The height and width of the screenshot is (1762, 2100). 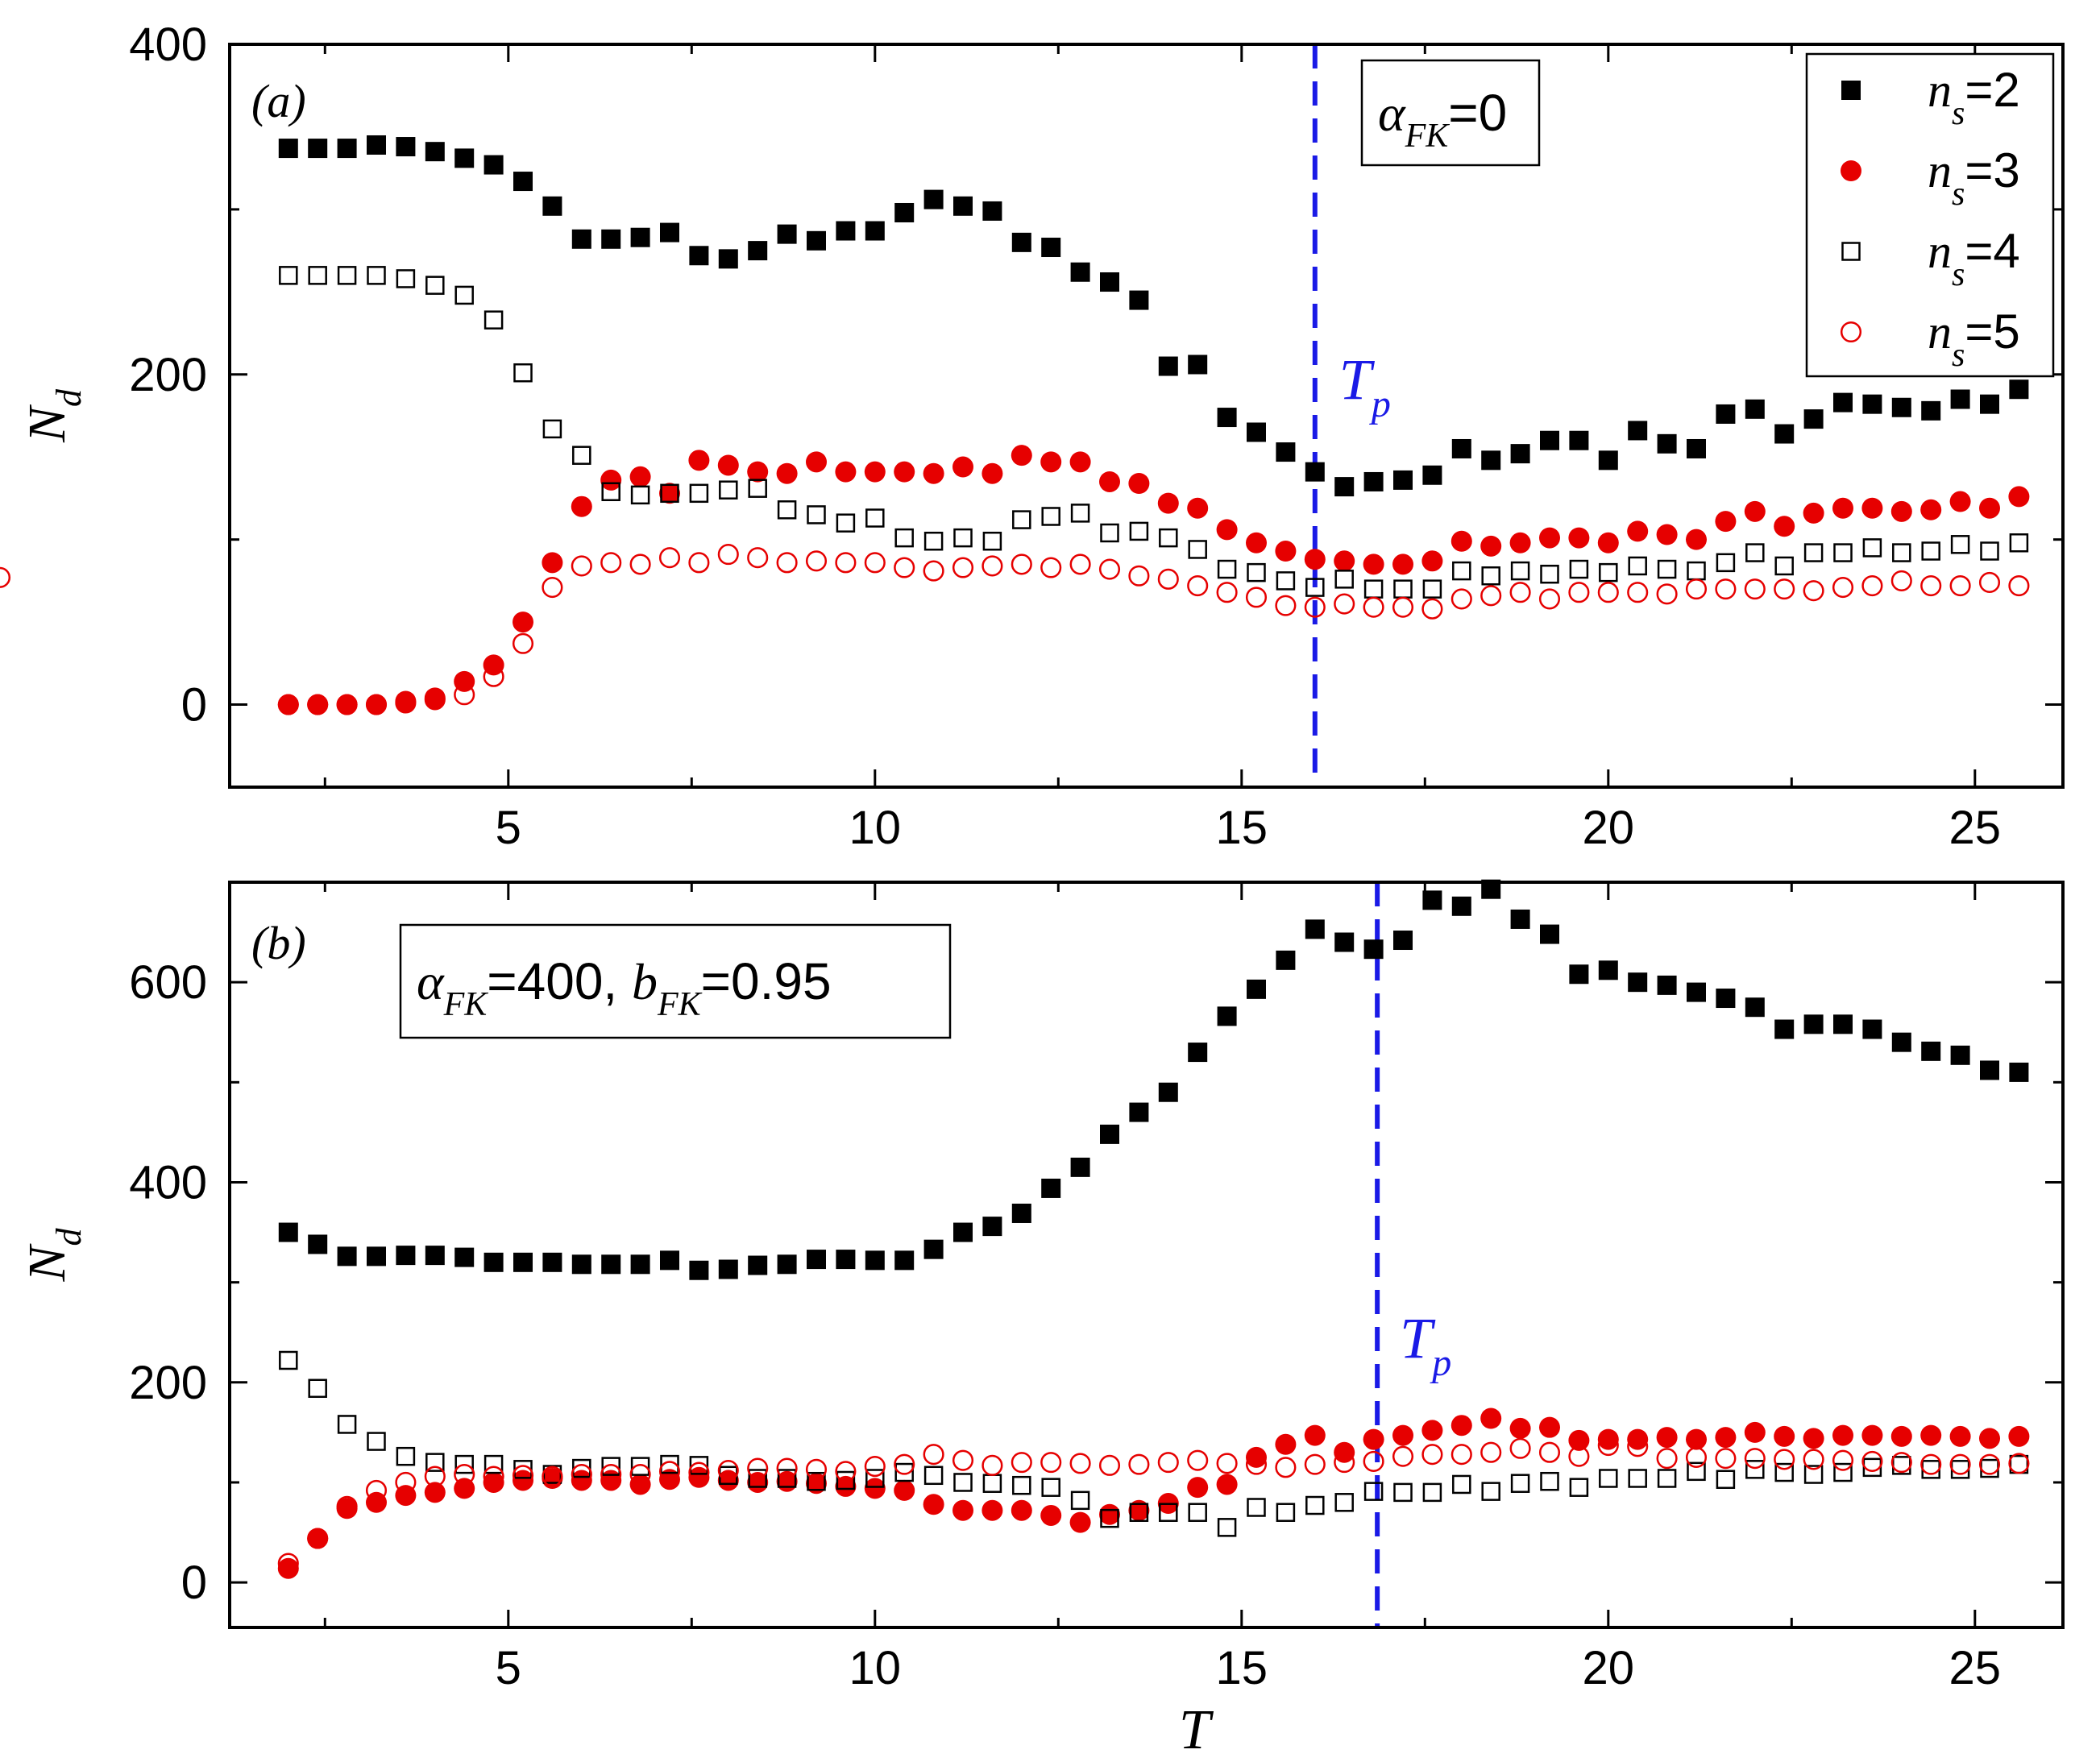 What do you see at coordinates (680, 1004) in the screenshot?
I see `annotation-sub2-b: FK` at bounding box center [680, 1004].